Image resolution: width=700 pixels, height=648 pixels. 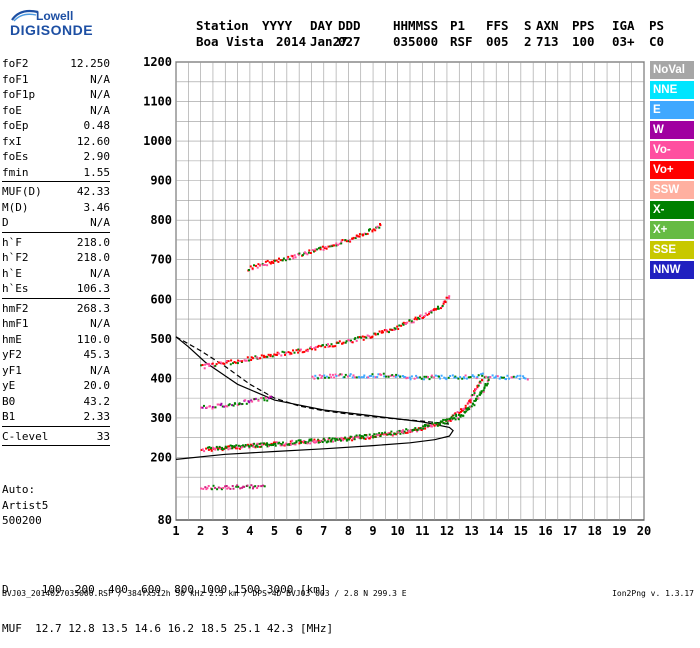 I want to click on param-label: fmin, so click(x=15, y=172).